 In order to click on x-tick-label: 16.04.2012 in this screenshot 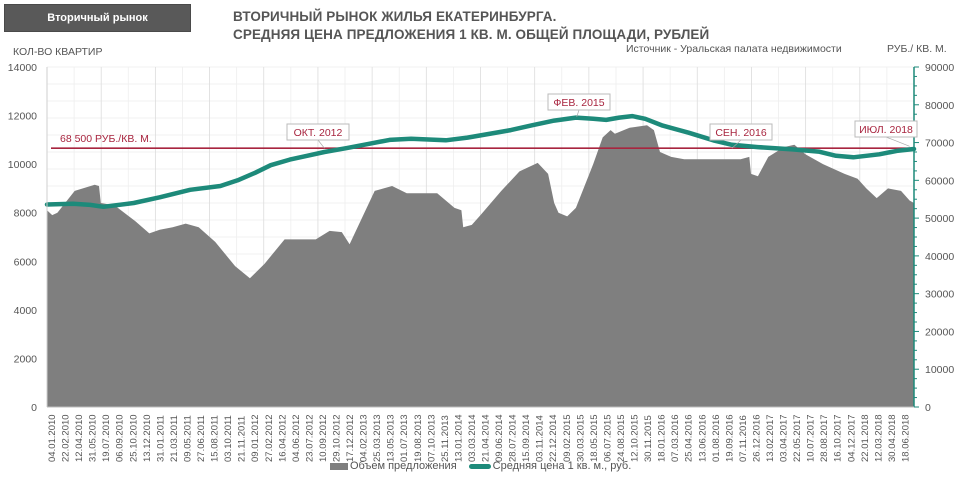, I will do `click(282, 438)`.